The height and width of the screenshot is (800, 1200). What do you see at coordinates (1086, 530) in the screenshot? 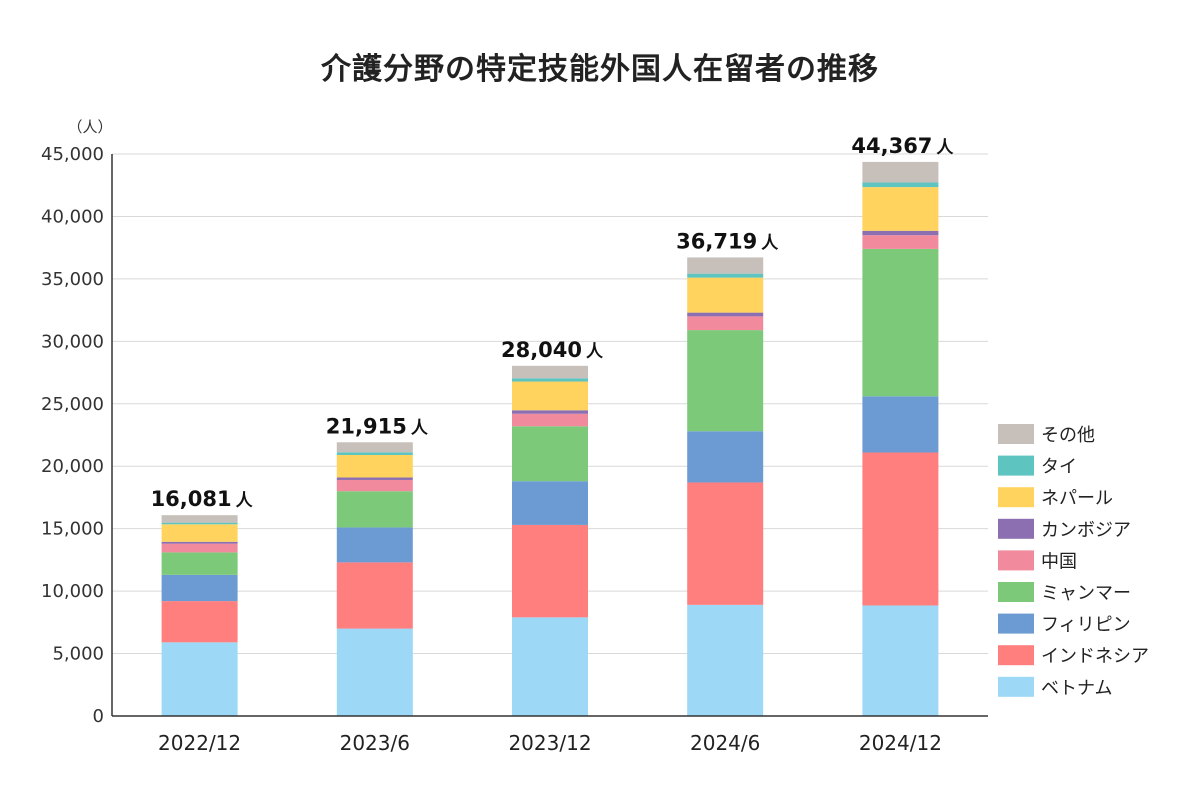
I see `legend-label: カンボジア` at bounding box center [1086, 530].